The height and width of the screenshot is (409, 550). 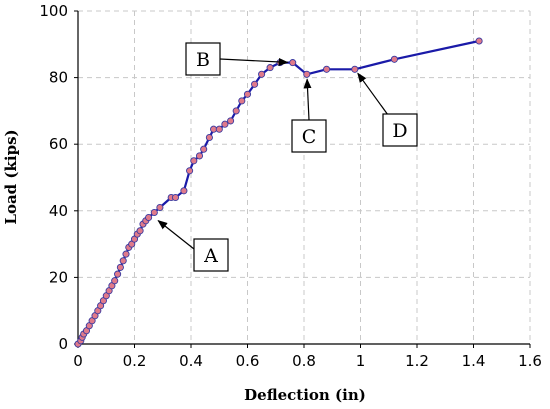 I want to click on y-tick-label: 0, so click(x=63, y=344).